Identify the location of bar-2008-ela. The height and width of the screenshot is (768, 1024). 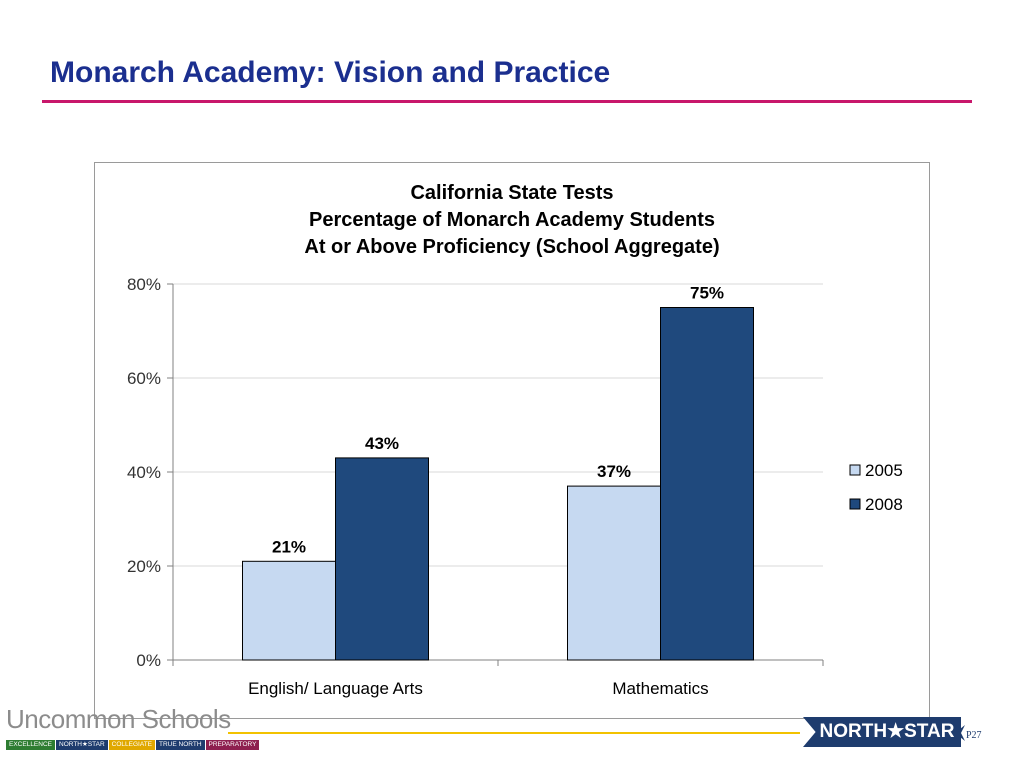
(382, 559).